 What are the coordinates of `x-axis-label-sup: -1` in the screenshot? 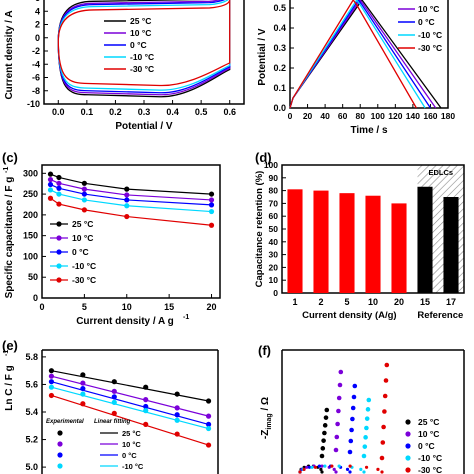 It's located at (186, 317).